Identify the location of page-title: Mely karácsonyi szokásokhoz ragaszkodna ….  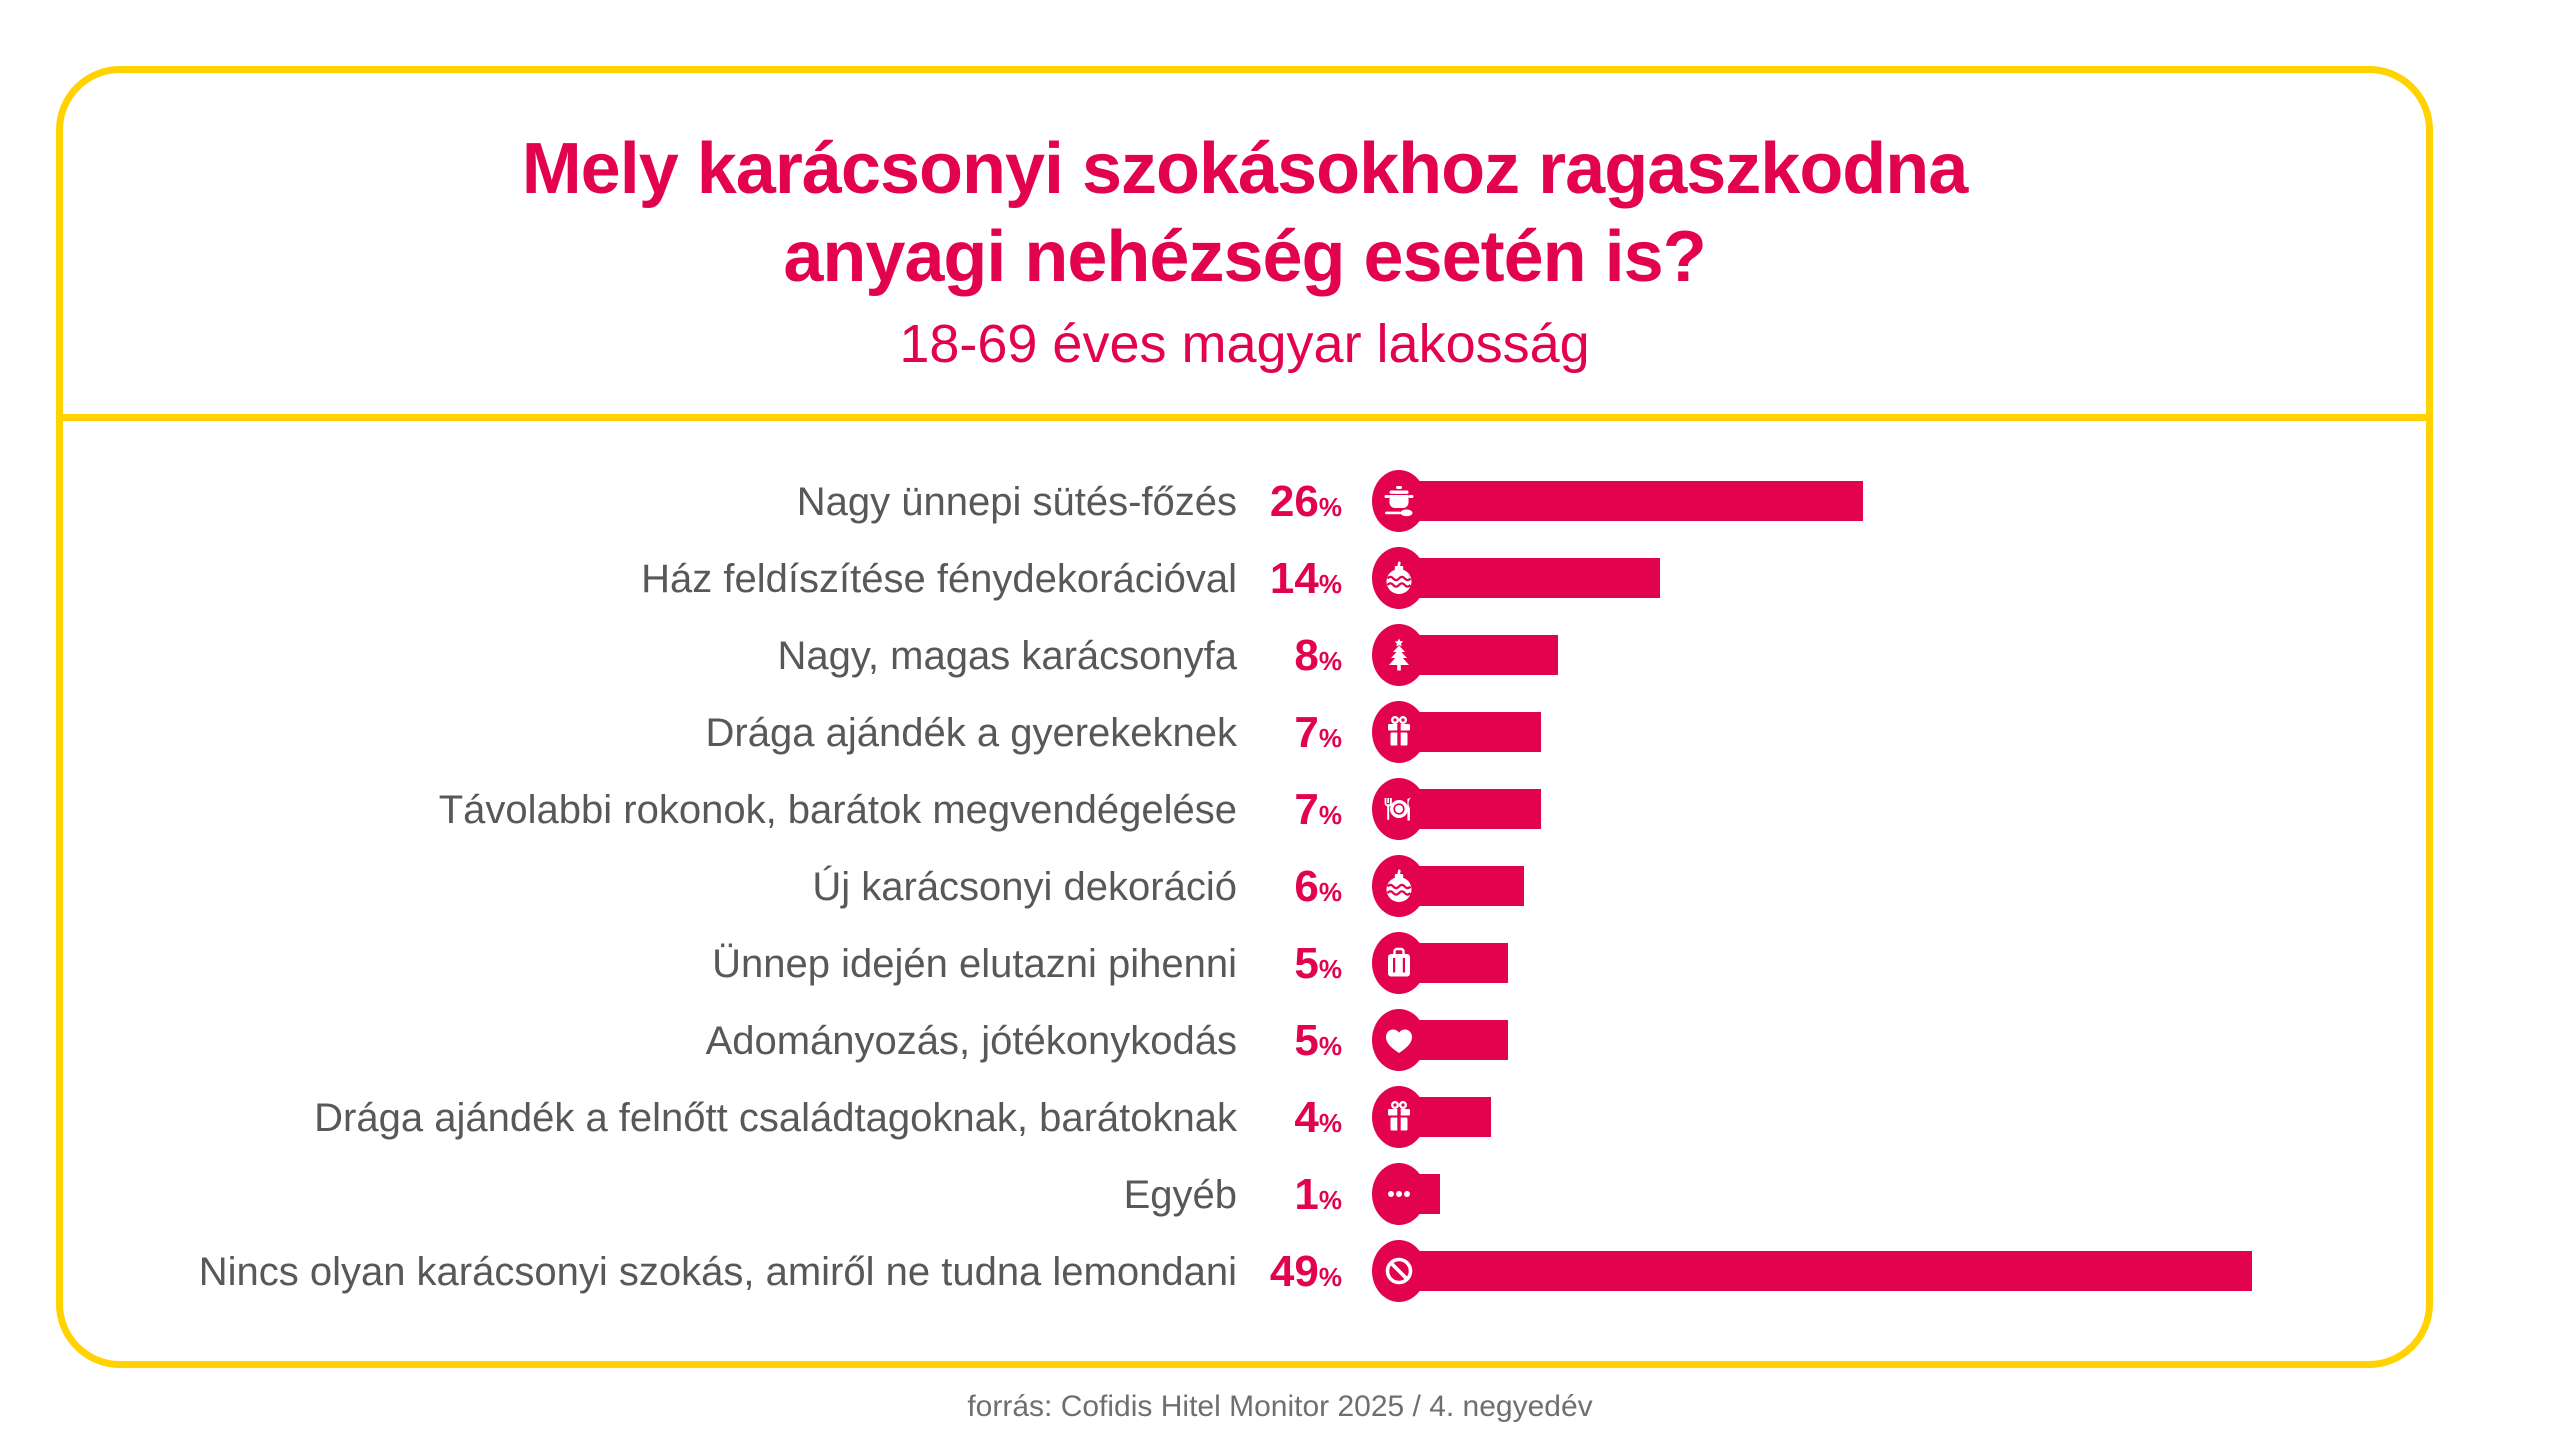
(1245, 214).